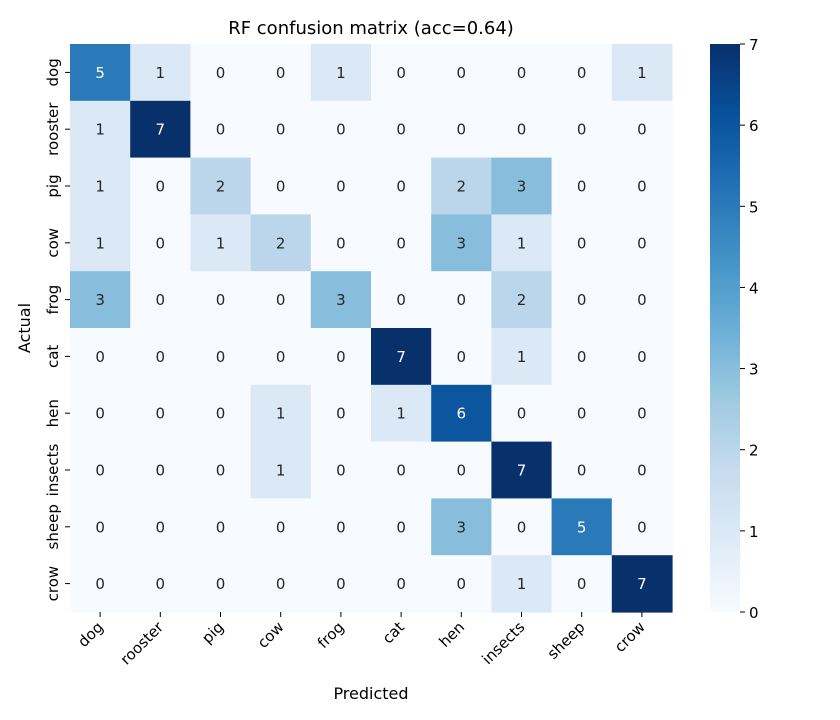 The height and width of the screenshot is (720, 840). I want to click on cell-value-label: 5, so click(582, 527).